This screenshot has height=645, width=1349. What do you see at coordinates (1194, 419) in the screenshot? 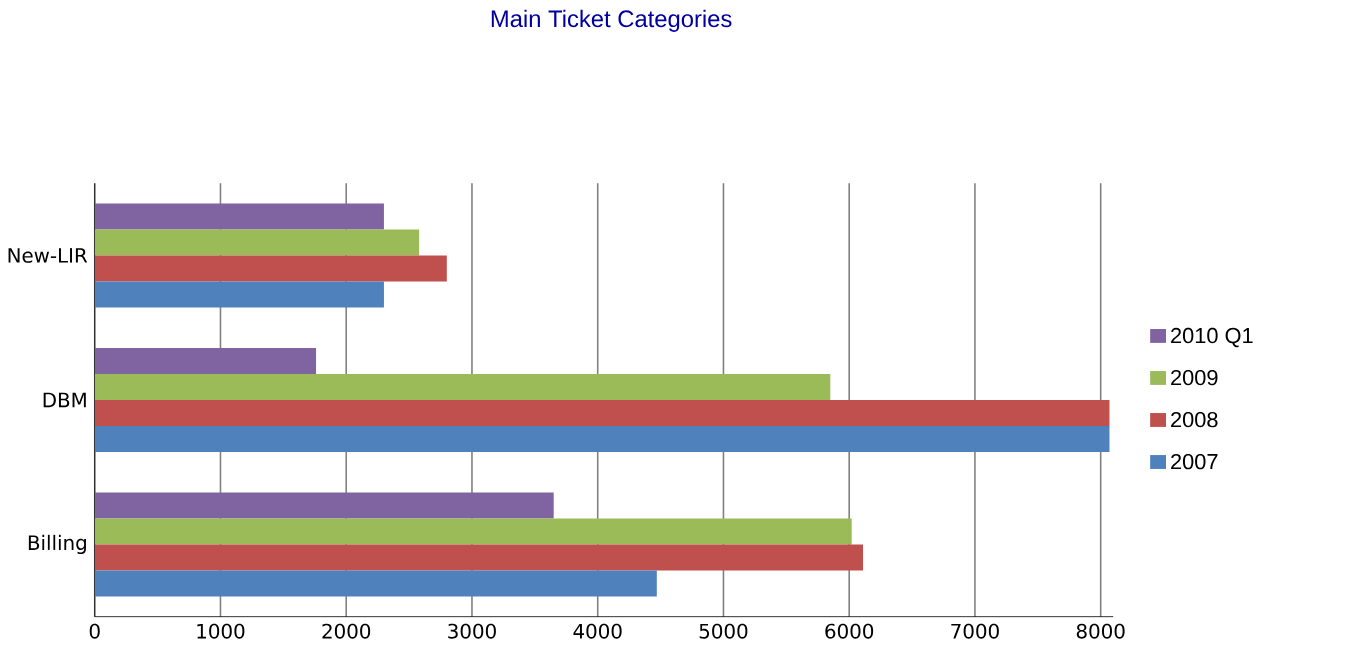
I see `legend-label: 2008` at bounding box center [1194, 419].